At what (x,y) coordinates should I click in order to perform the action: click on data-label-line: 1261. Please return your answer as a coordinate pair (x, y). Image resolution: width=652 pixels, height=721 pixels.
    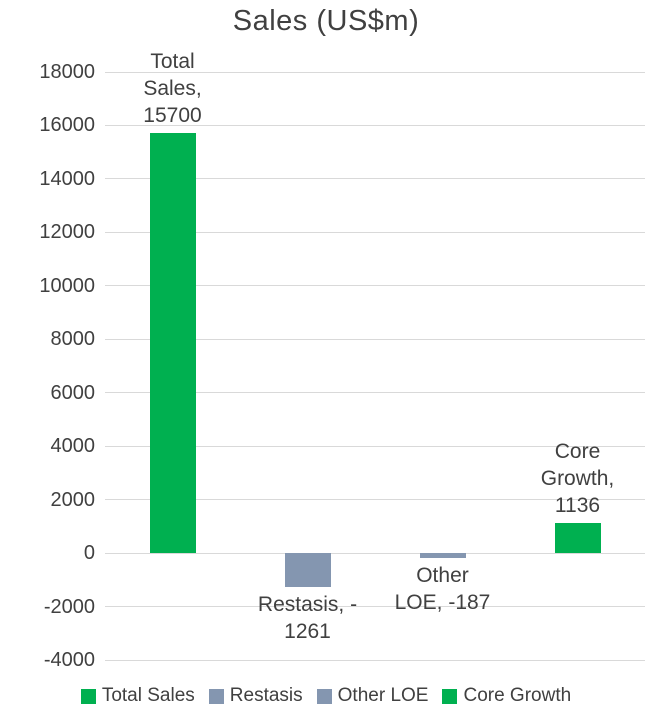
    Looking at the image, I should click on (307, 631).